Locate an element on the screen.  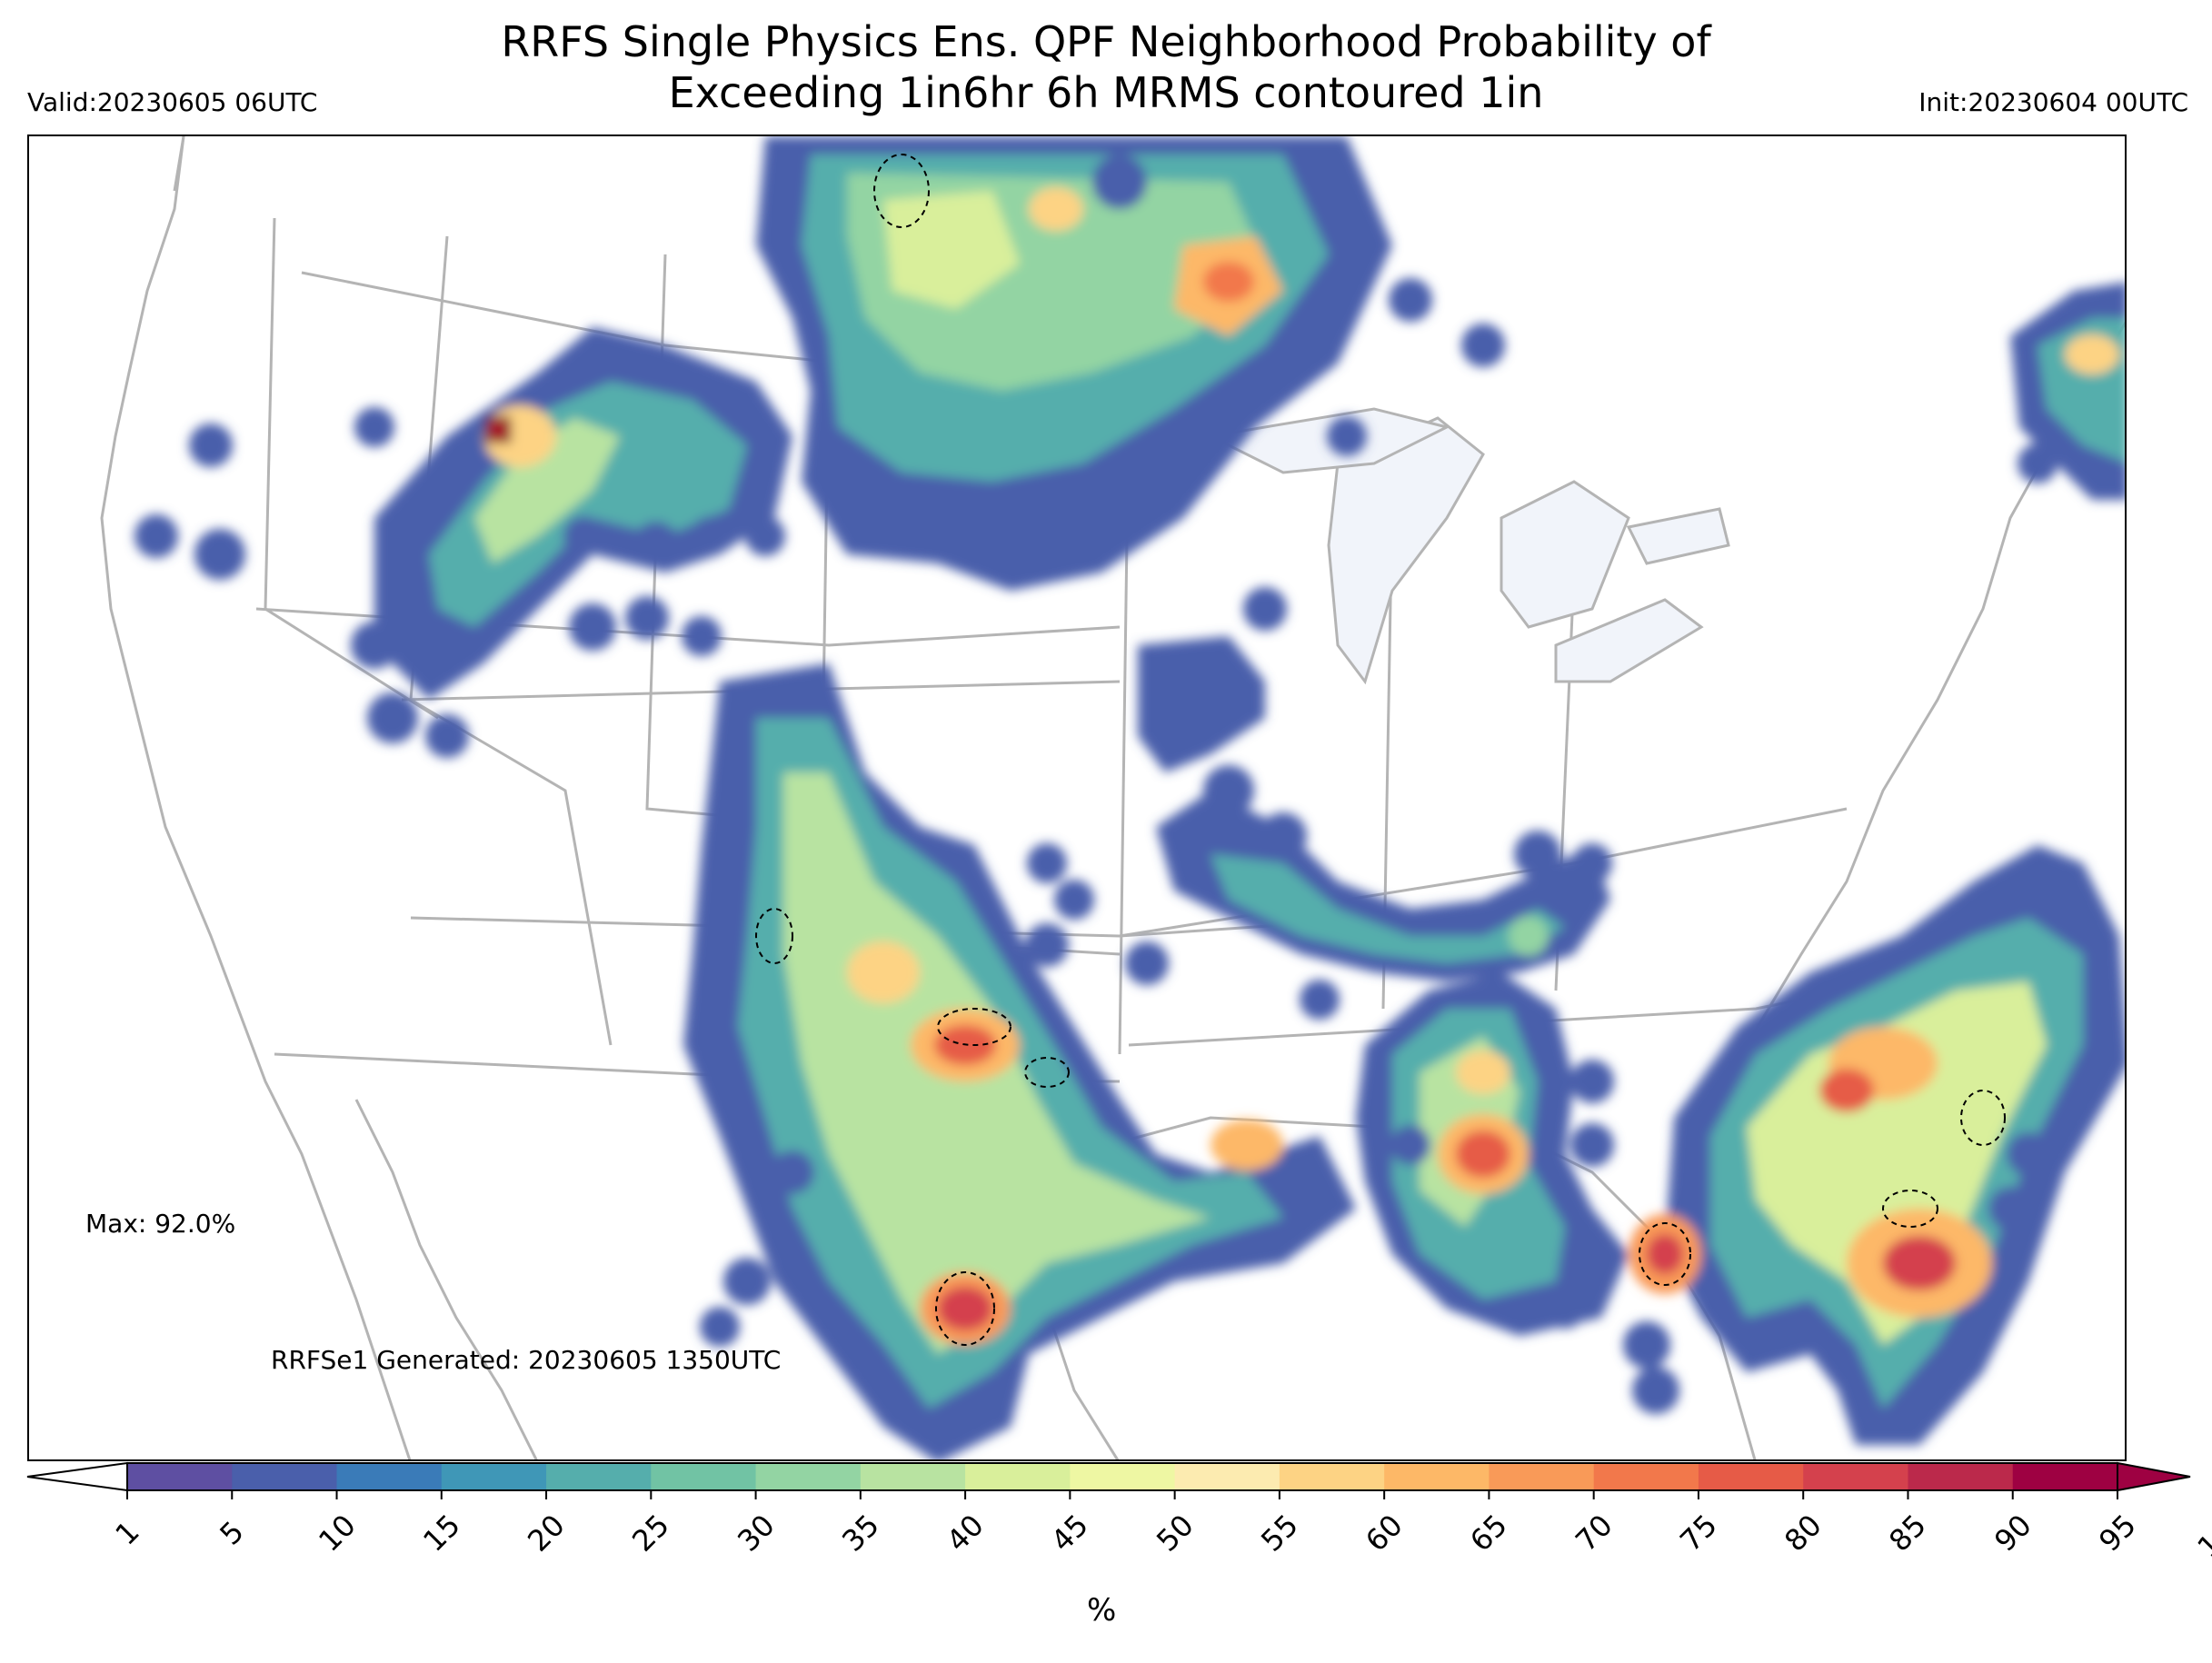
colorbar is located at coordinates (1106, 1487).